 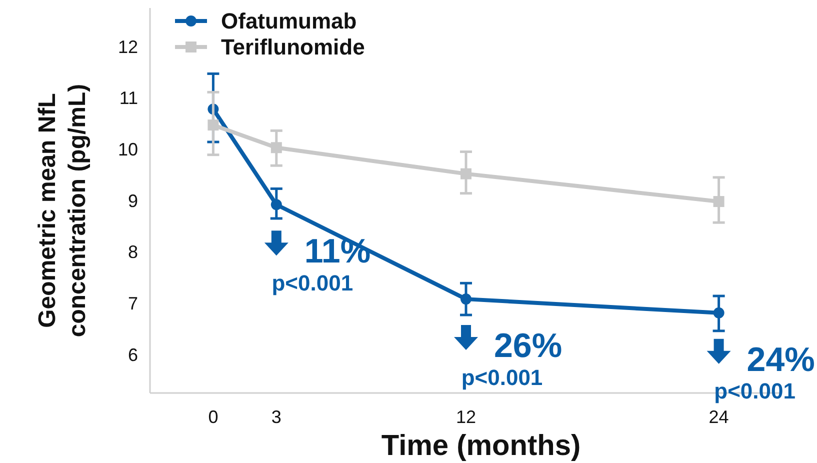 What do you see at coordinates (289, 21) in the screenshot?
I see `legend-label: Ofatumumab` at bounding box center [289, 21].